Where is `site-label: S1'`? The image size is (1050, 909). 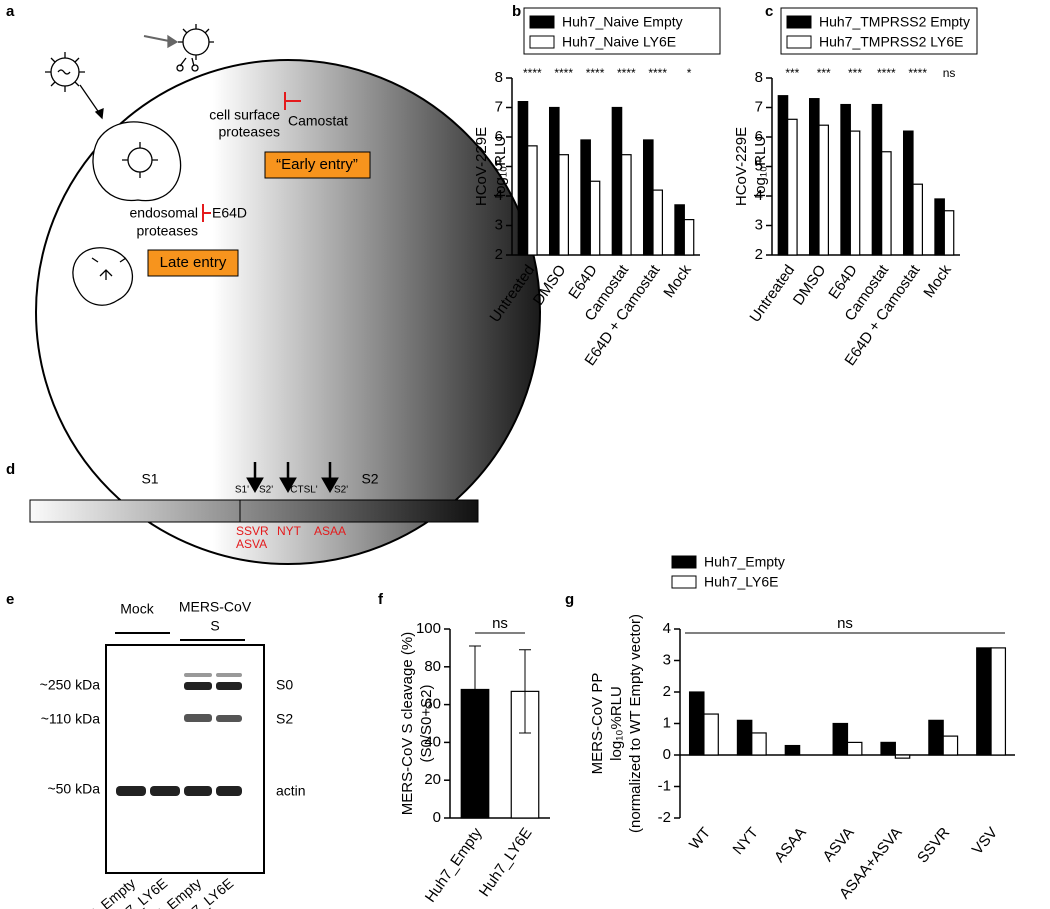 site-label: S1' is located at coordinates (242, 490).